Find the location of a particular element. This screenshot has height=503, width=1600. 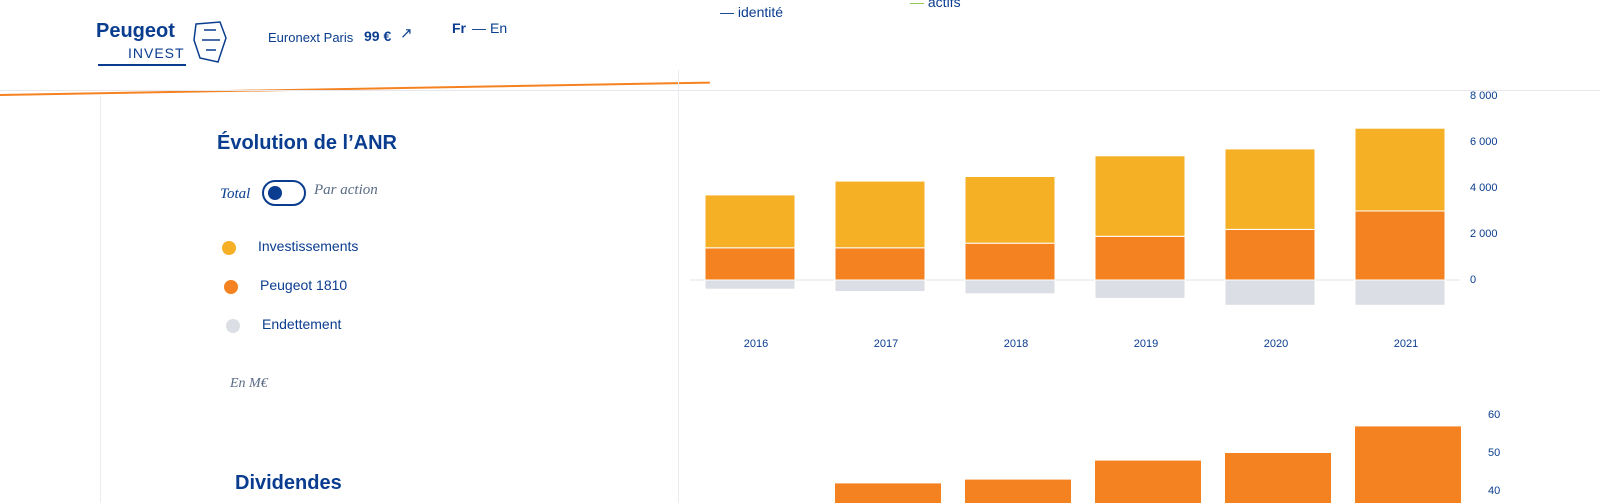

x-tick-label: 2019 is located at coordinates (1146, 344).